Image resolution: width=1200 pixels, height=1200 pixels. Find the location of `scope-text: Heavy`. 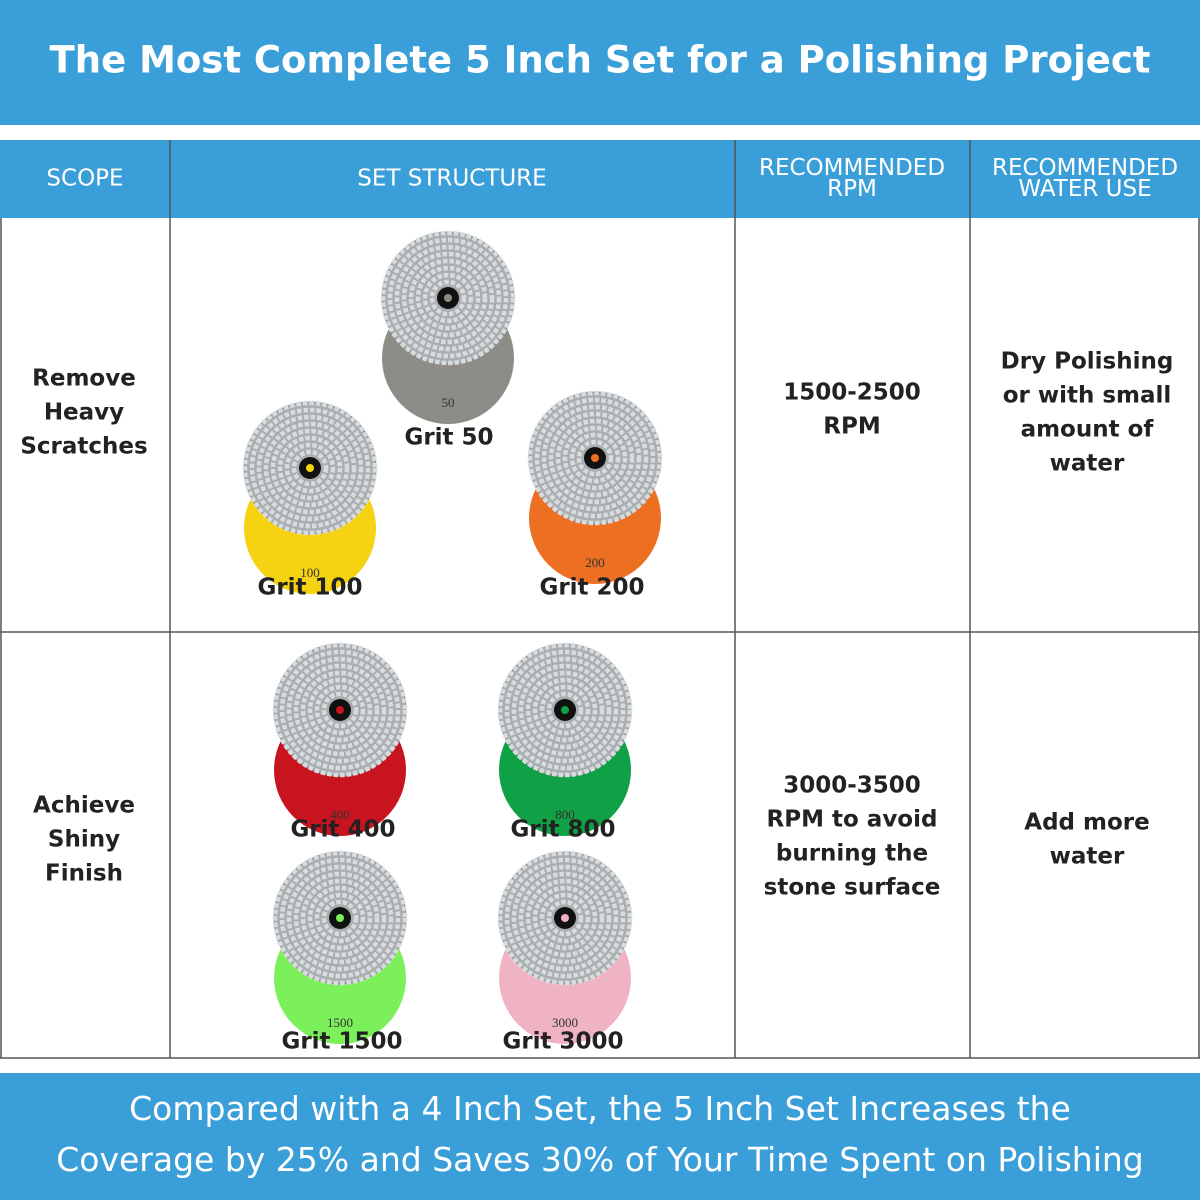

scope-text: Heavy is located at coordinates (84, 413).